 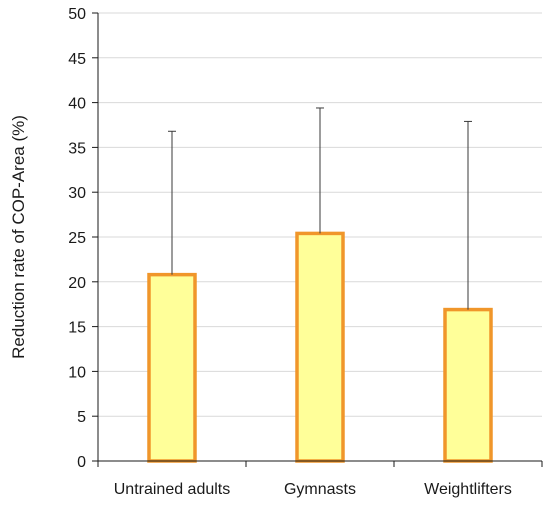 What do you see at coordinates (468, 489) in the screenshot?
I see `x-tick-label: Weightlifters` at bounding box center [468, 489].